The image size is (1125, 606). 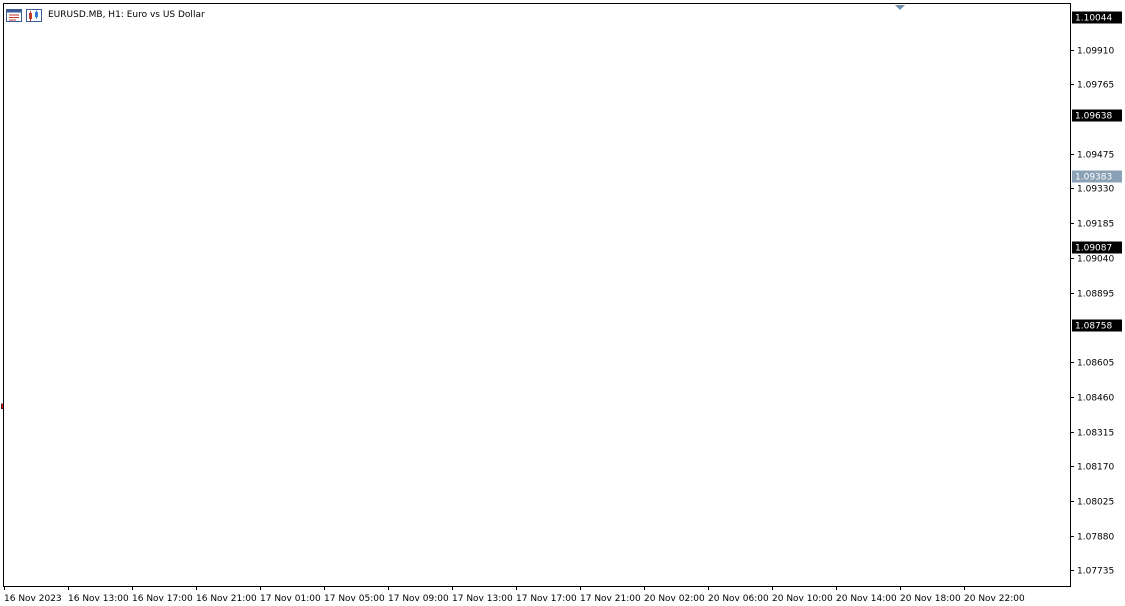 What do you see at coordinates (1095, 260) in the screenshot?
I see `price-tick-label: 1.09040` at bounding box center [1095, 260].